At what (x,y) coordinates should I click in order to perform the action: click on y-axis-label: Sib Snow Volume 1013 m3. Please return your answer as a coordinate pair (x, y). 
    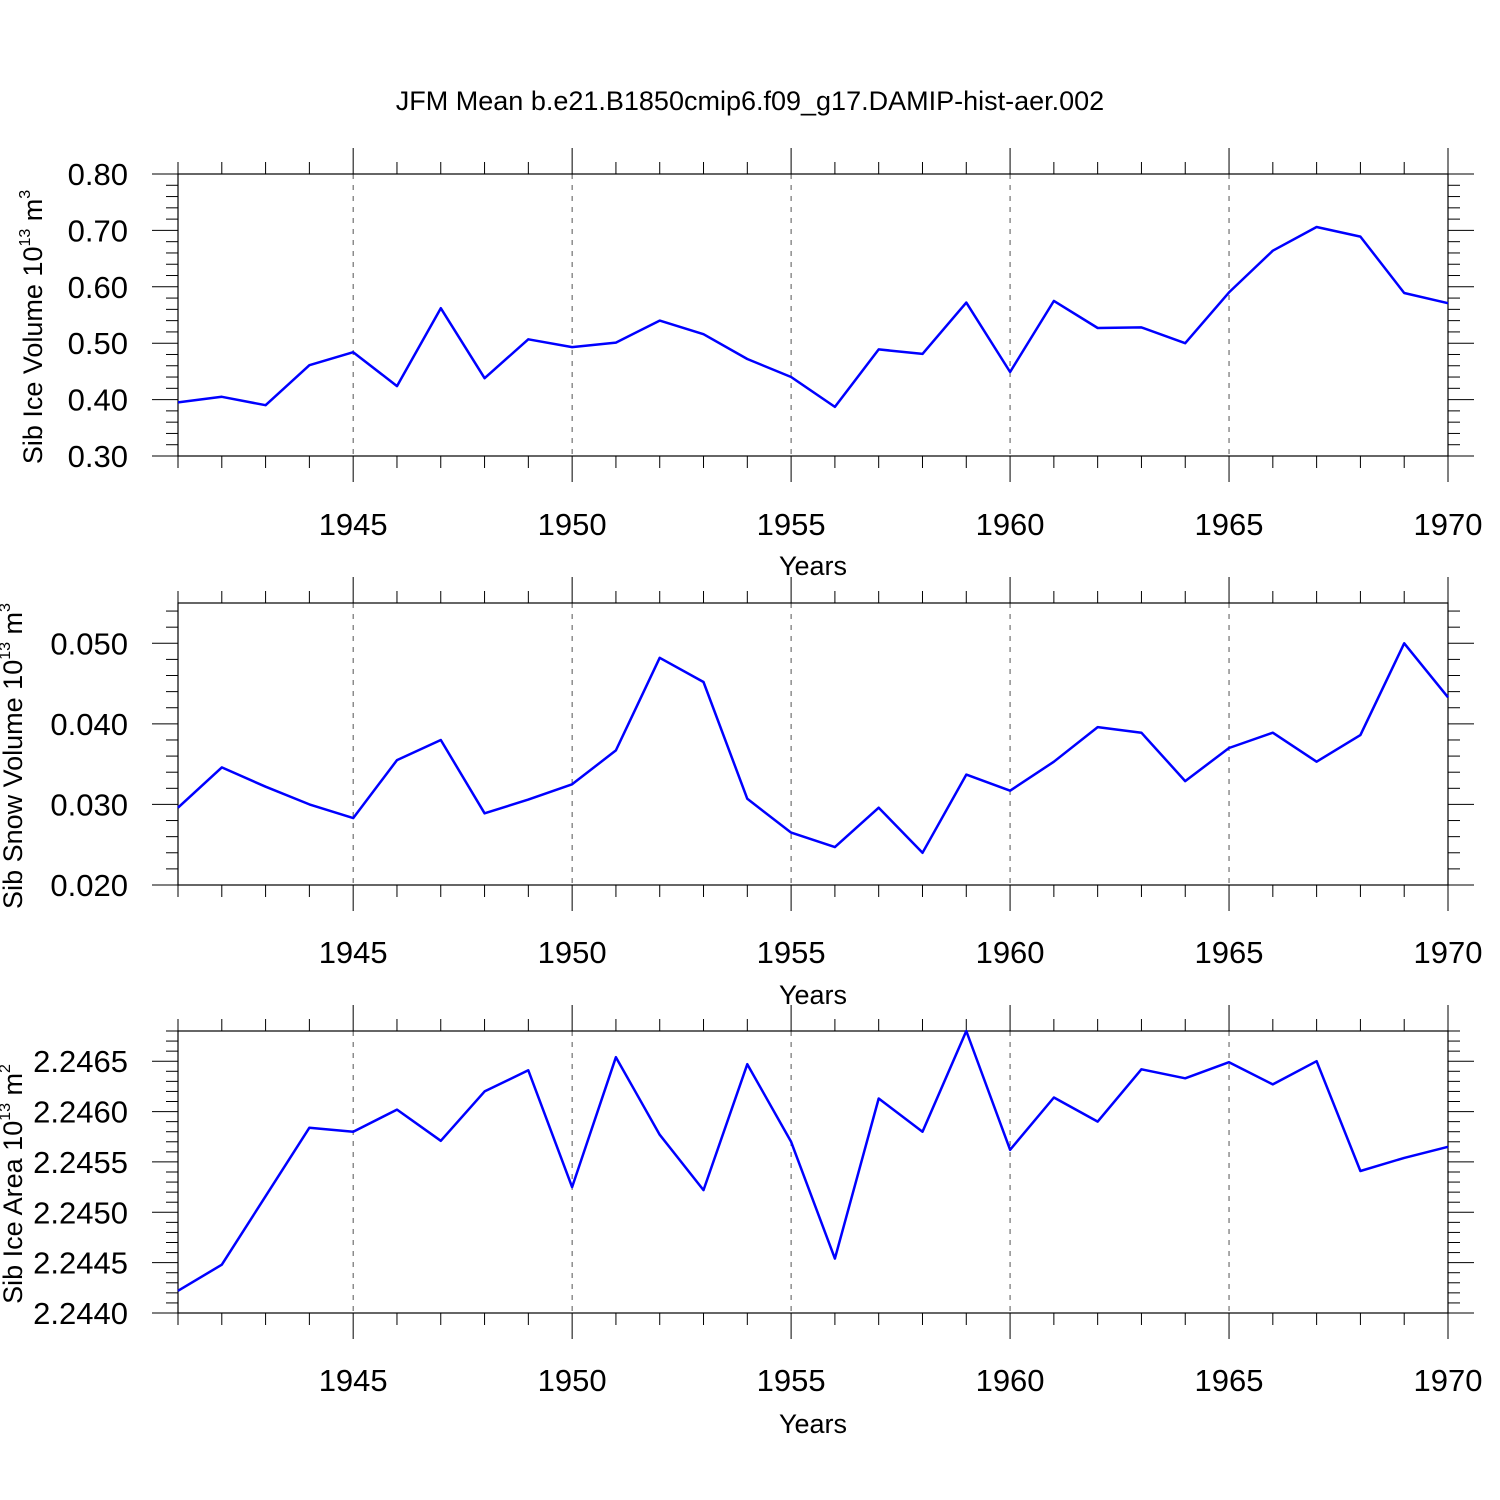
    Looking at the image, I should click on (14, 756).